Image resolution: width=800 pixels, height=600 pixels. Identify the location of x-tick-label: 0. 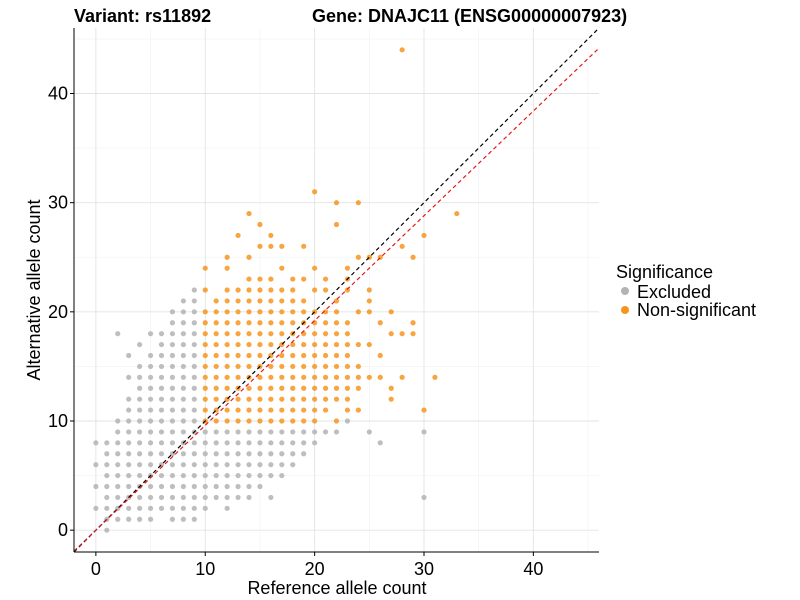
(96, 569).